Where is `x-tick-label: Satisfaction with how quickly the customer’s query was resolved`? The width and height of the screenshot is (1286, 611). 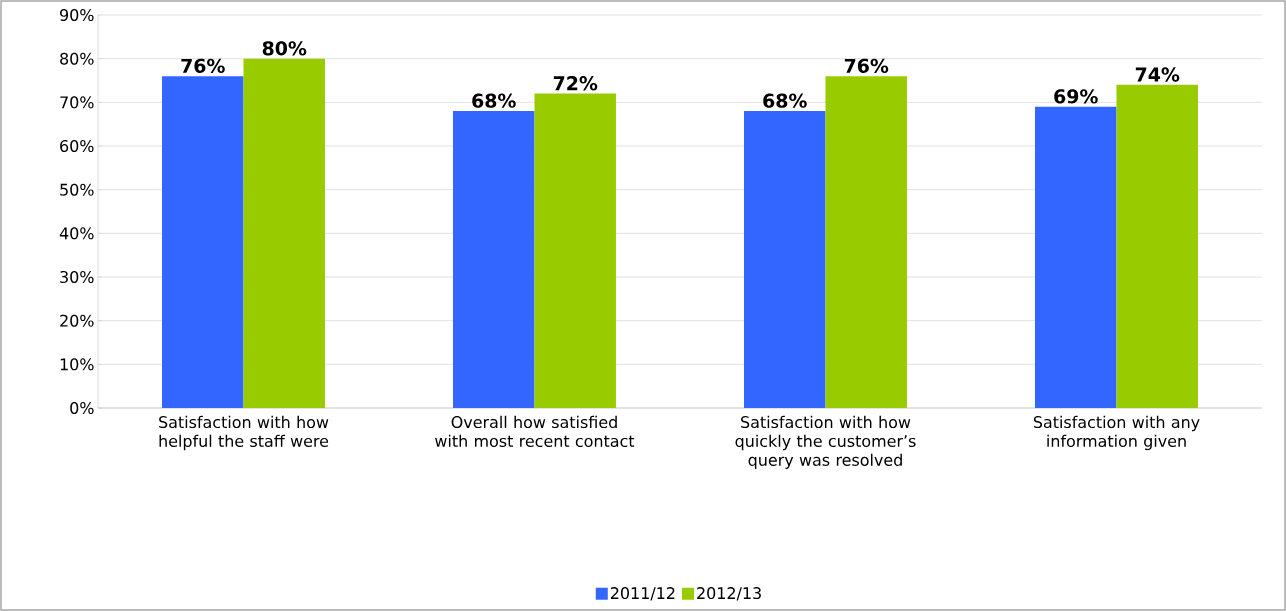
x-tick-label: Satisfaction with how quickly the customer’s query was resolved is located at coordinates (825, 442).